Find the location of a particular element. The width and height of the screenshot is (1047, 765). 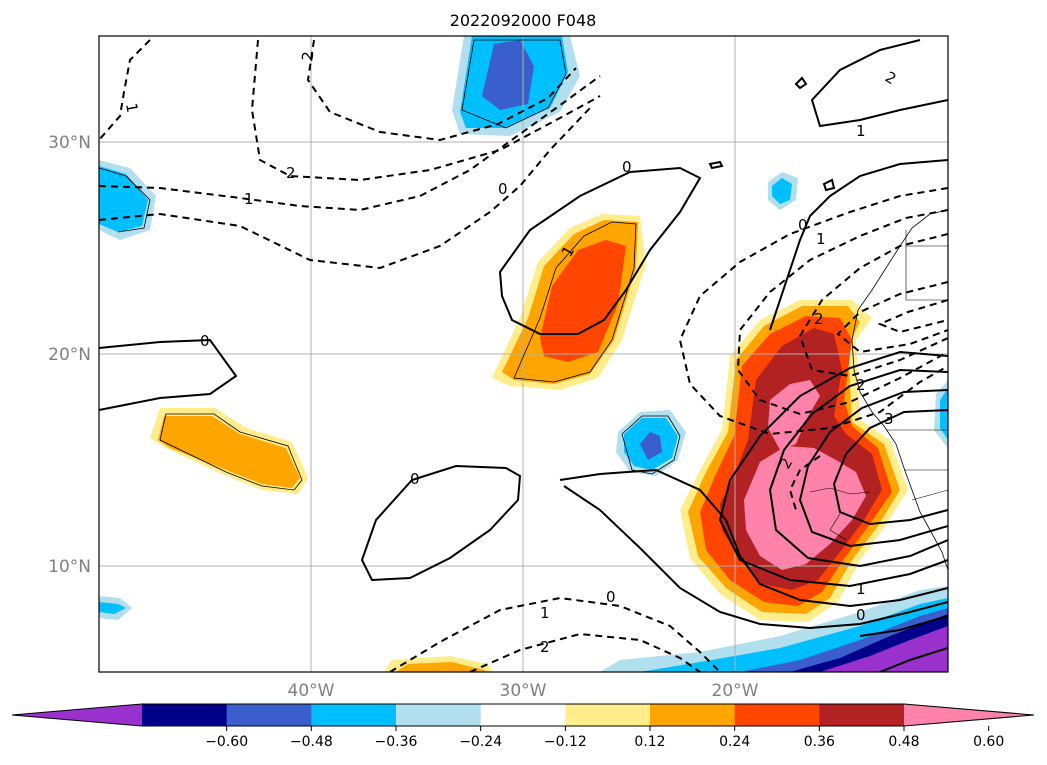

dashed-contour-c is located at coordinates (425, 110).